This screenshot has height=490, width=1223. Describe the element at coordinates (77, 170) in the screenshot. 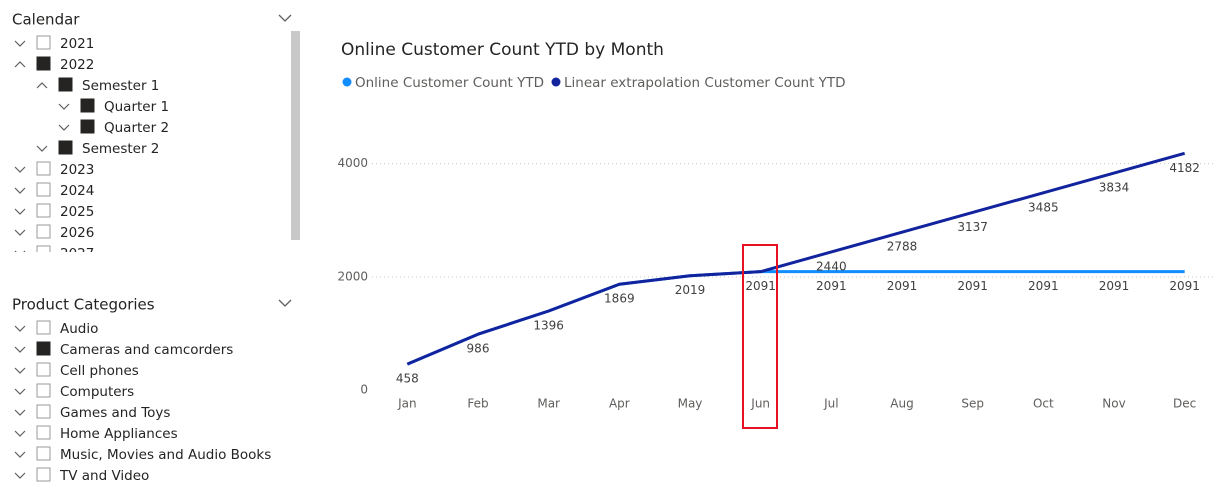

I see `slicer-item: 2023` at that location.